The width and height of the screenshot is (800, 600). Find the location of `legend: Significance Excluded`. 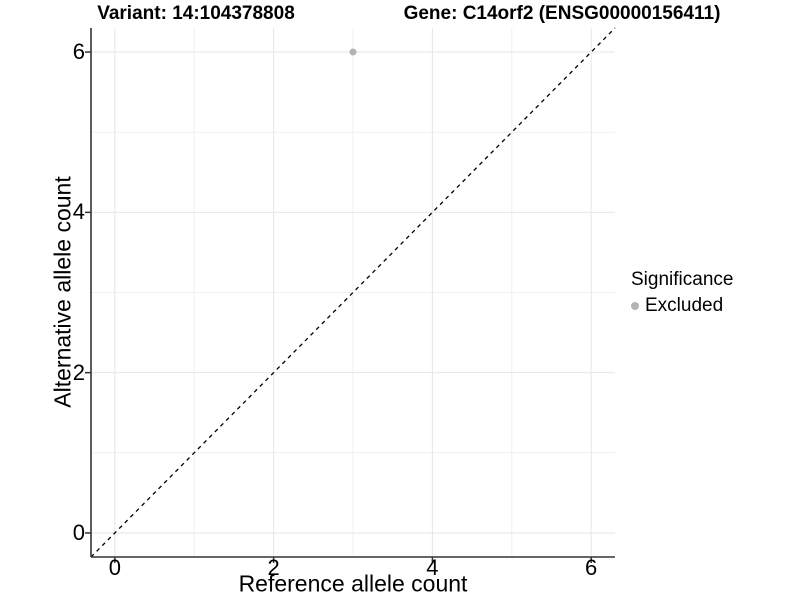

legend: Significance Excluded is located at coordinates (682, 293).